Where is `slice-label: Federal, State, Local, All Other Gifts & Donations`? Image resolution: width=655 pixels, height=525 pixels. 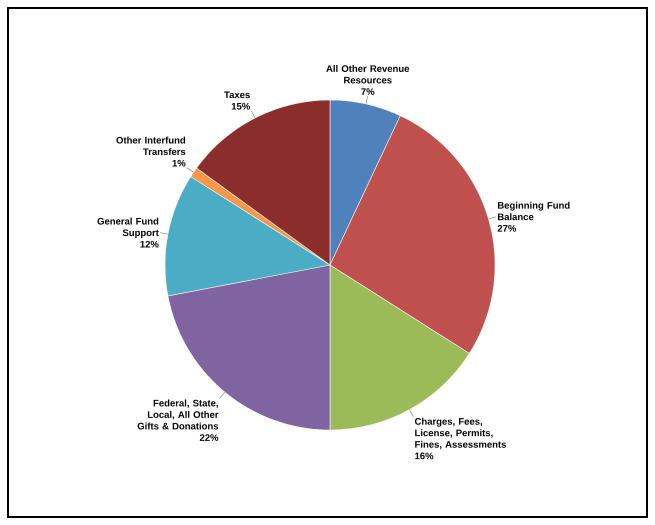
slice-label: Federal, State, Local, All Other Gifts & Donations is located at coordinates (178, 414).